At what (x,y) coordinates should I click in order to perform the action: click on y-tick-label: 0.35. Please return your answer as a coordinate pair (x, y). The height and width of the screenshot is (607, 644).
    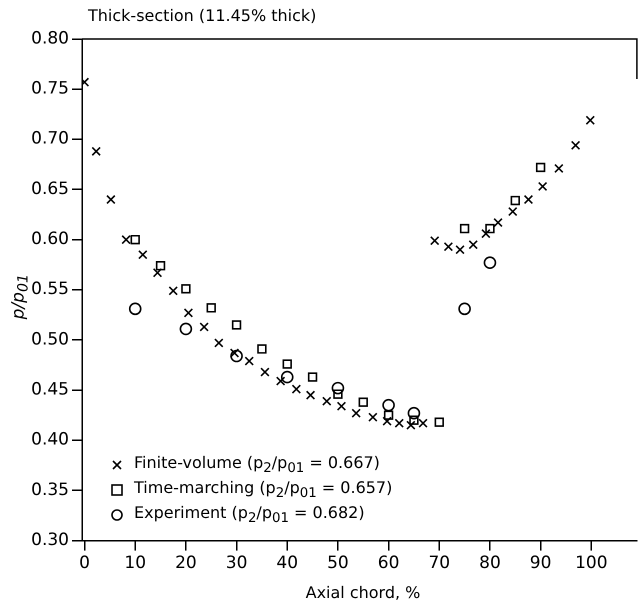
    Looking at the image, I should click on (50, 490).